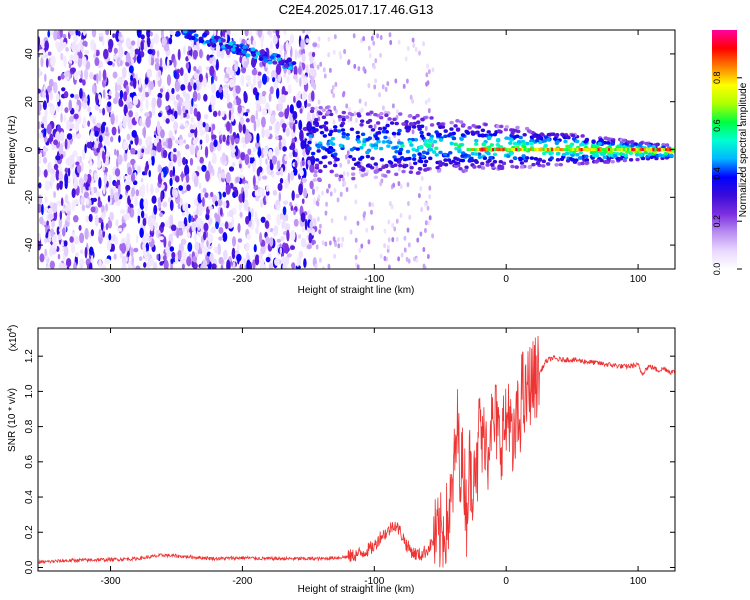 The width and height of the screenshot is (750, 600). Describe the element at coordinates (727, 173) in the screenshot. I see `colorbar-ticks: 0.00.20.40.60.8` at that location.